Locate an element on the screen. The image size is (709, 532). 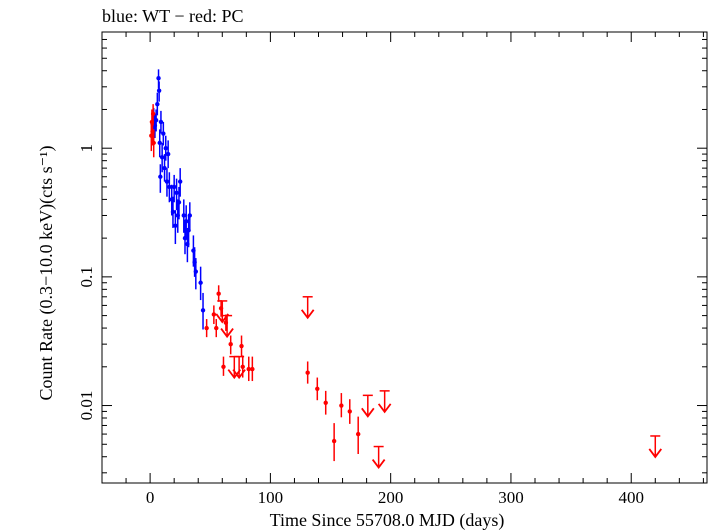
x-tick-label: 200 is located at coordinates (391, 497).